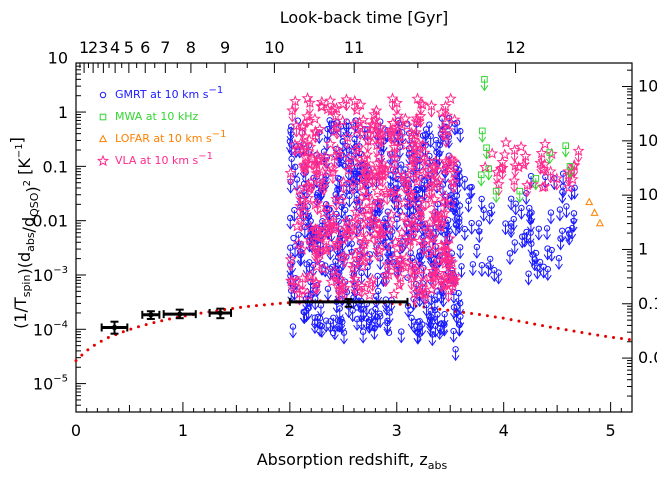 The image size is (657, 477). What do you see at coordinates (103, 47) in the screenshot?
I see `top-axis-tick-label: 3` at bounding box center [103, 47].